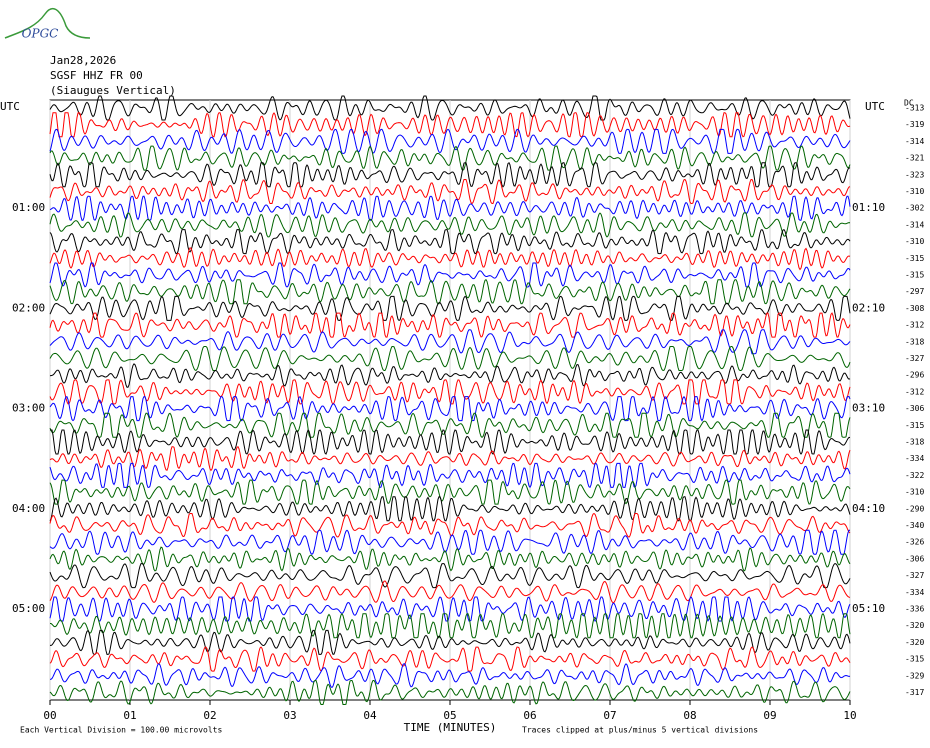 Image resolution: width=930 pixels, height=748 pixels. I want to click on dc-offset-label: -319, so click(914, 124).